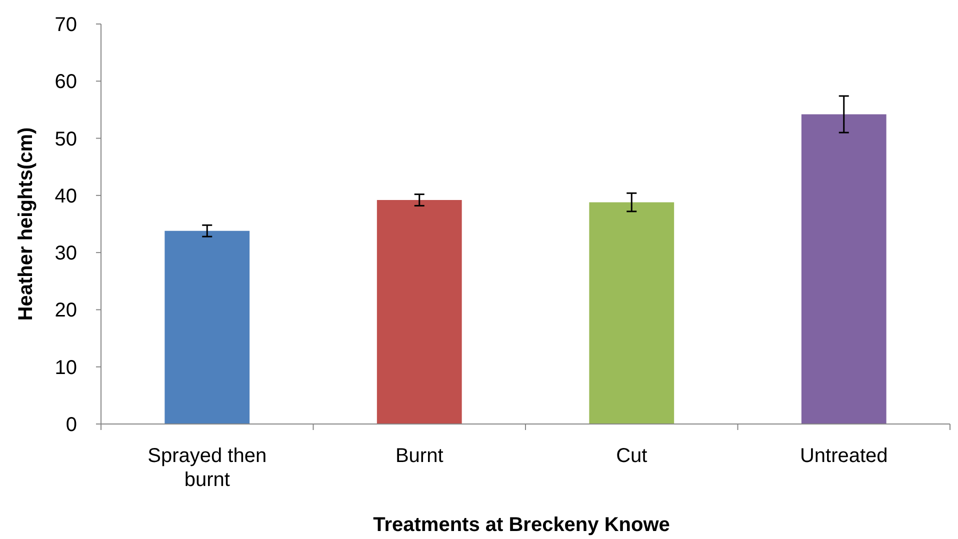 This screenshot has height=539, width=958. I want to click on x-tick-label: Untreated, so click(844, 456).